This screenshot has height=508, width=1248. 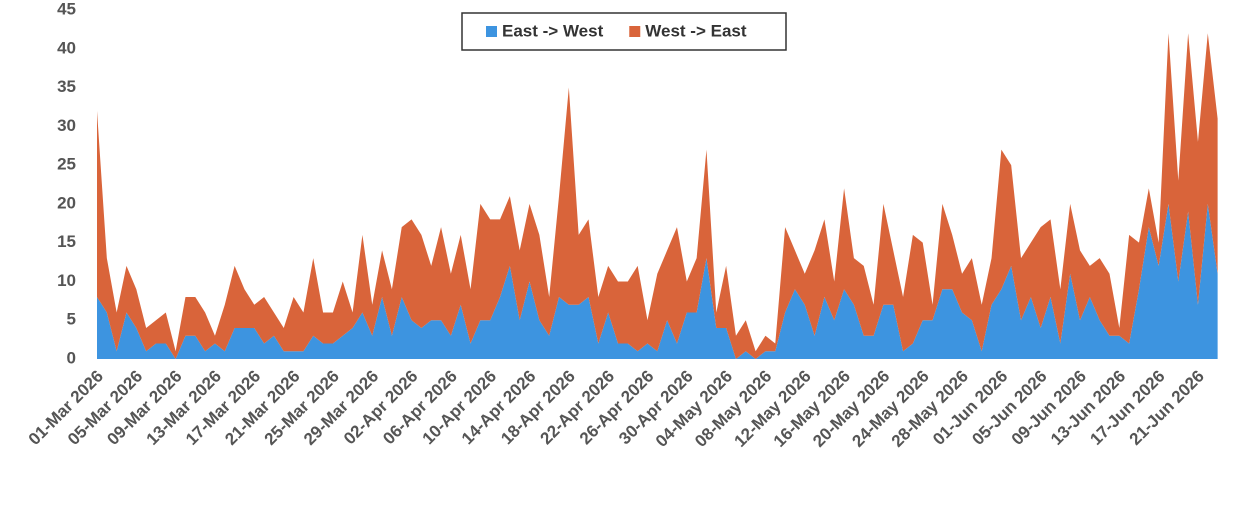 What do you see at coordinates (66, 202) in the screenshot?
I see `y-tick-label: 20` at bounding box center [66, 202].